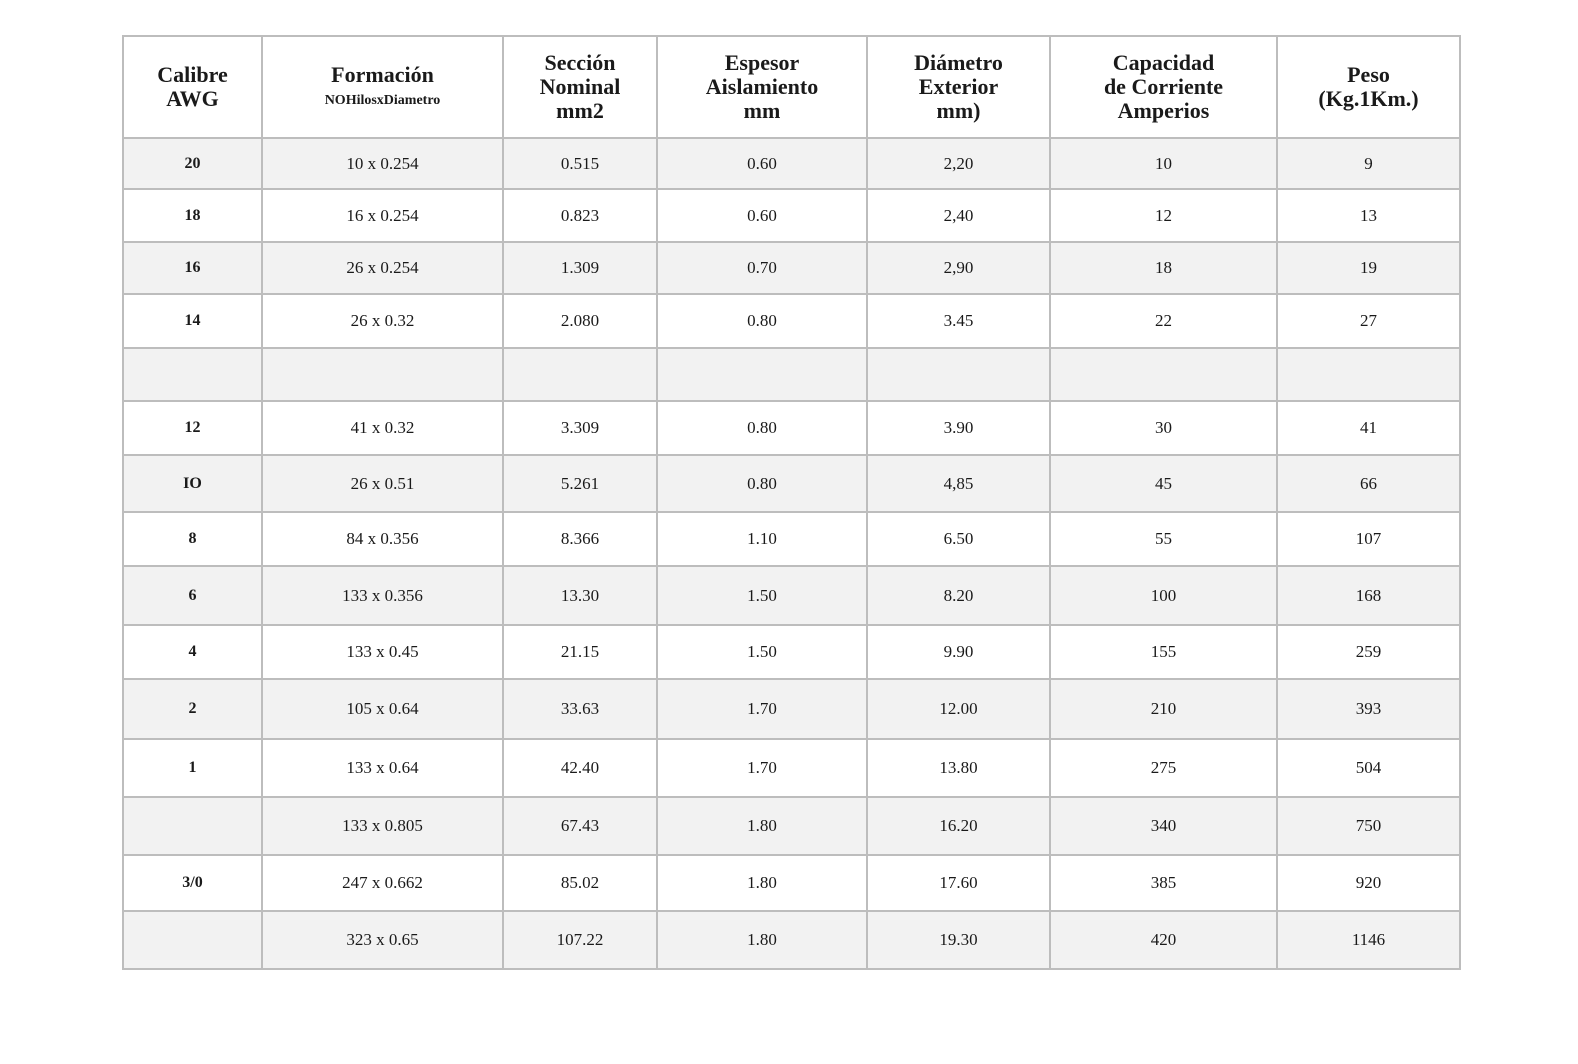  I want to click on table-row: 1 133 x 0.64 42.40 1.70 13.80 275 504, so click(791, 768).